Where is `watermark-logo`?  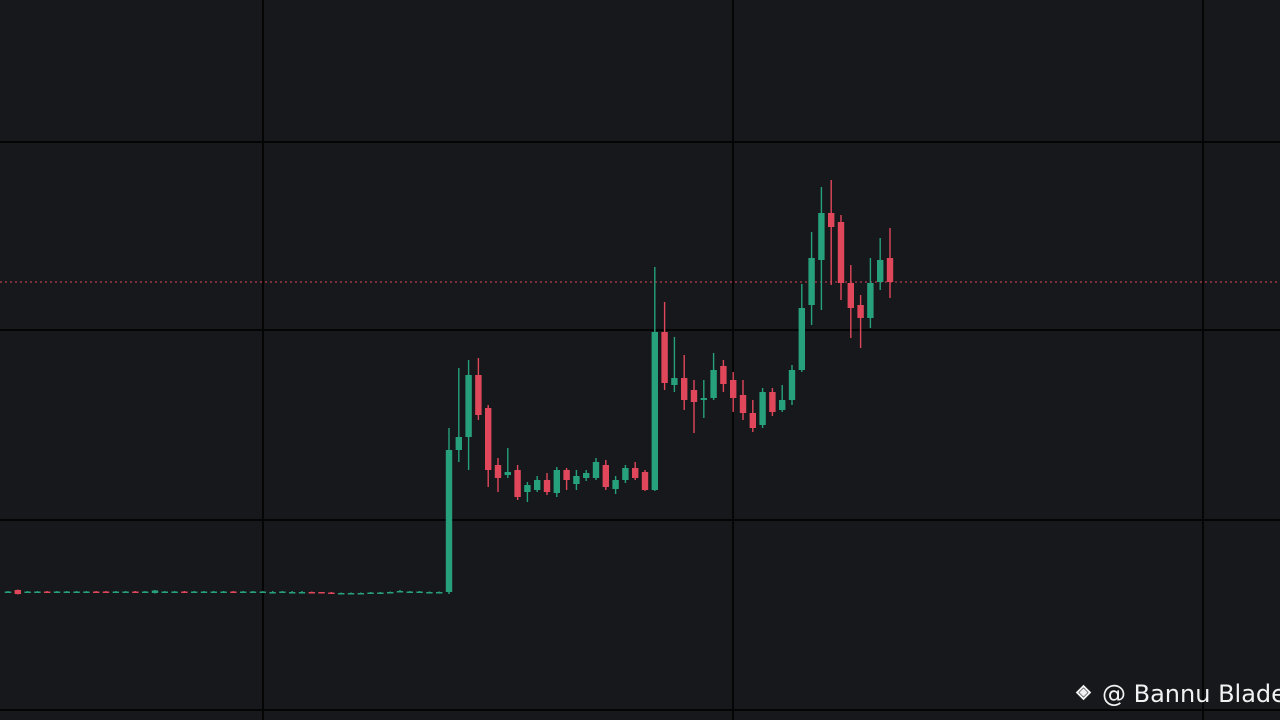 watermark-logo is located at coordinates (1083, 692).